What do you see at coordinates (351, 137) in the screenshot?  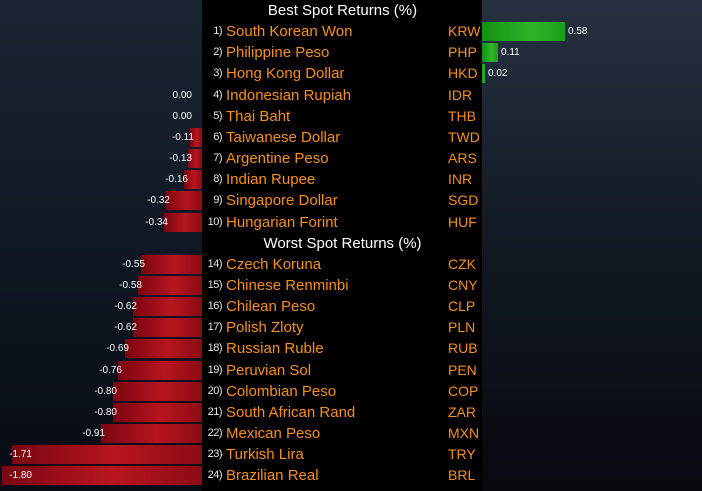 I see `currency-row: 6) Taiwanese Dollar TWD -0.11` at bounding box center [351, 137].